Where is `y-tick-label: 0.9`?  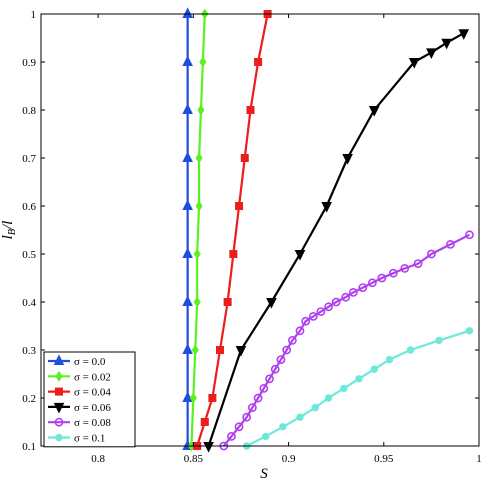
y-tick-label: 0.9 is located at coordinates (29, 63).